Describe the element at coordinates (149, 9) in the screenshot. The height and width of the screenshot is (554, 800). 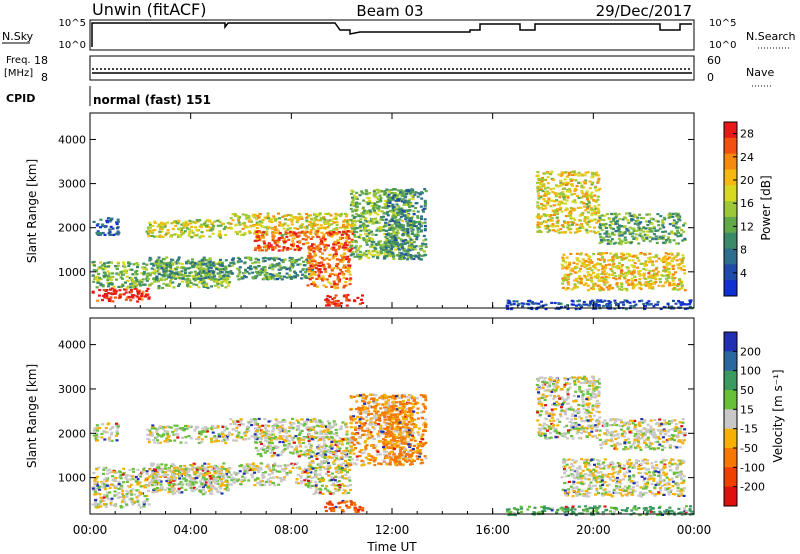
I see `station-title: Unwin (fitACF)` at that location.